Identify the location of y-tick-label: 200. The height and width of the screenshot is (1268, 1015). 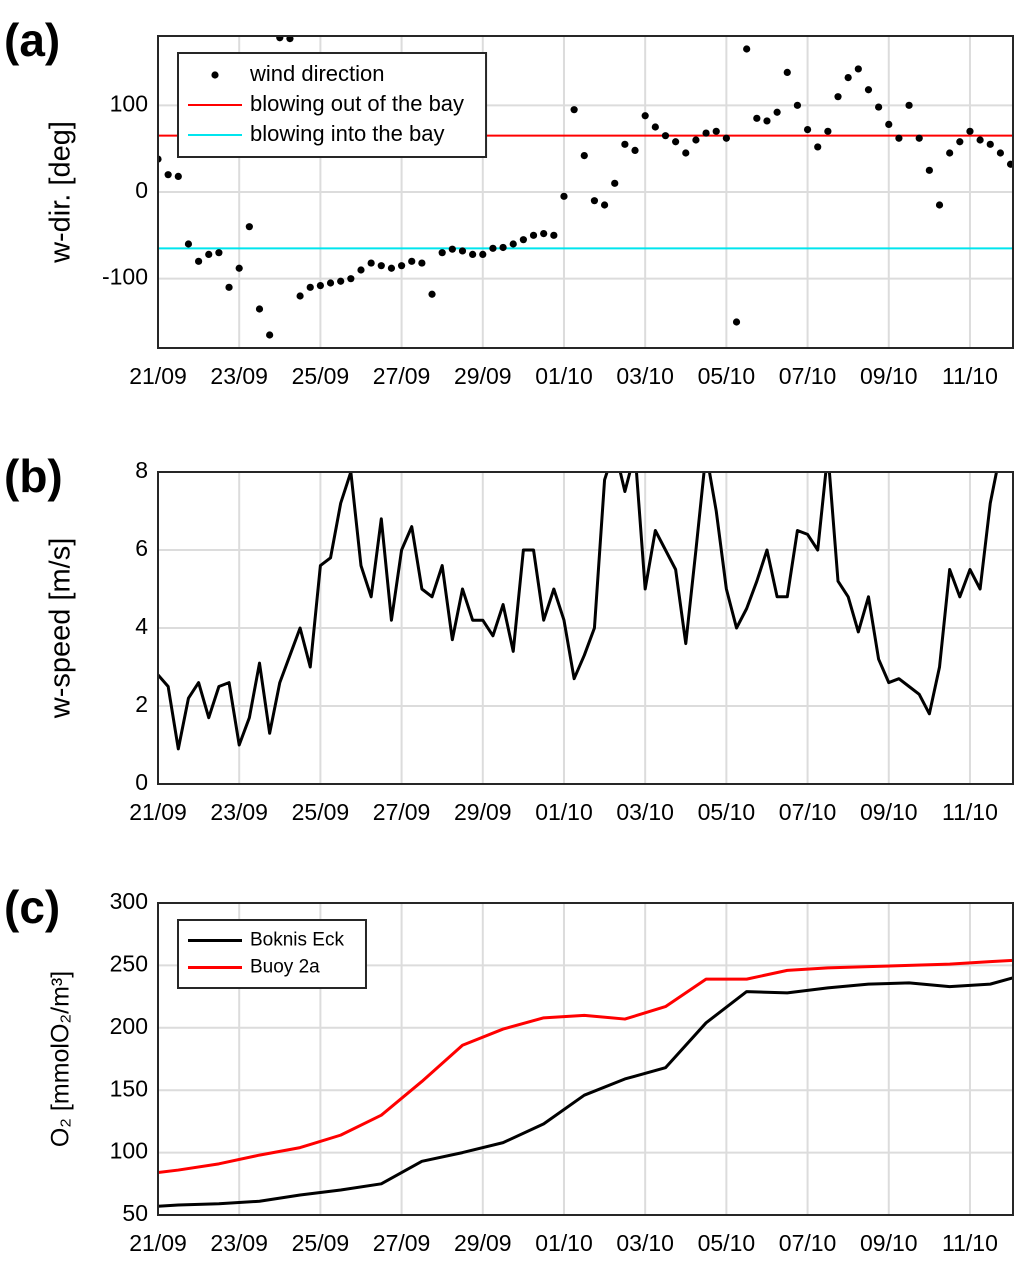
(129, 1026).